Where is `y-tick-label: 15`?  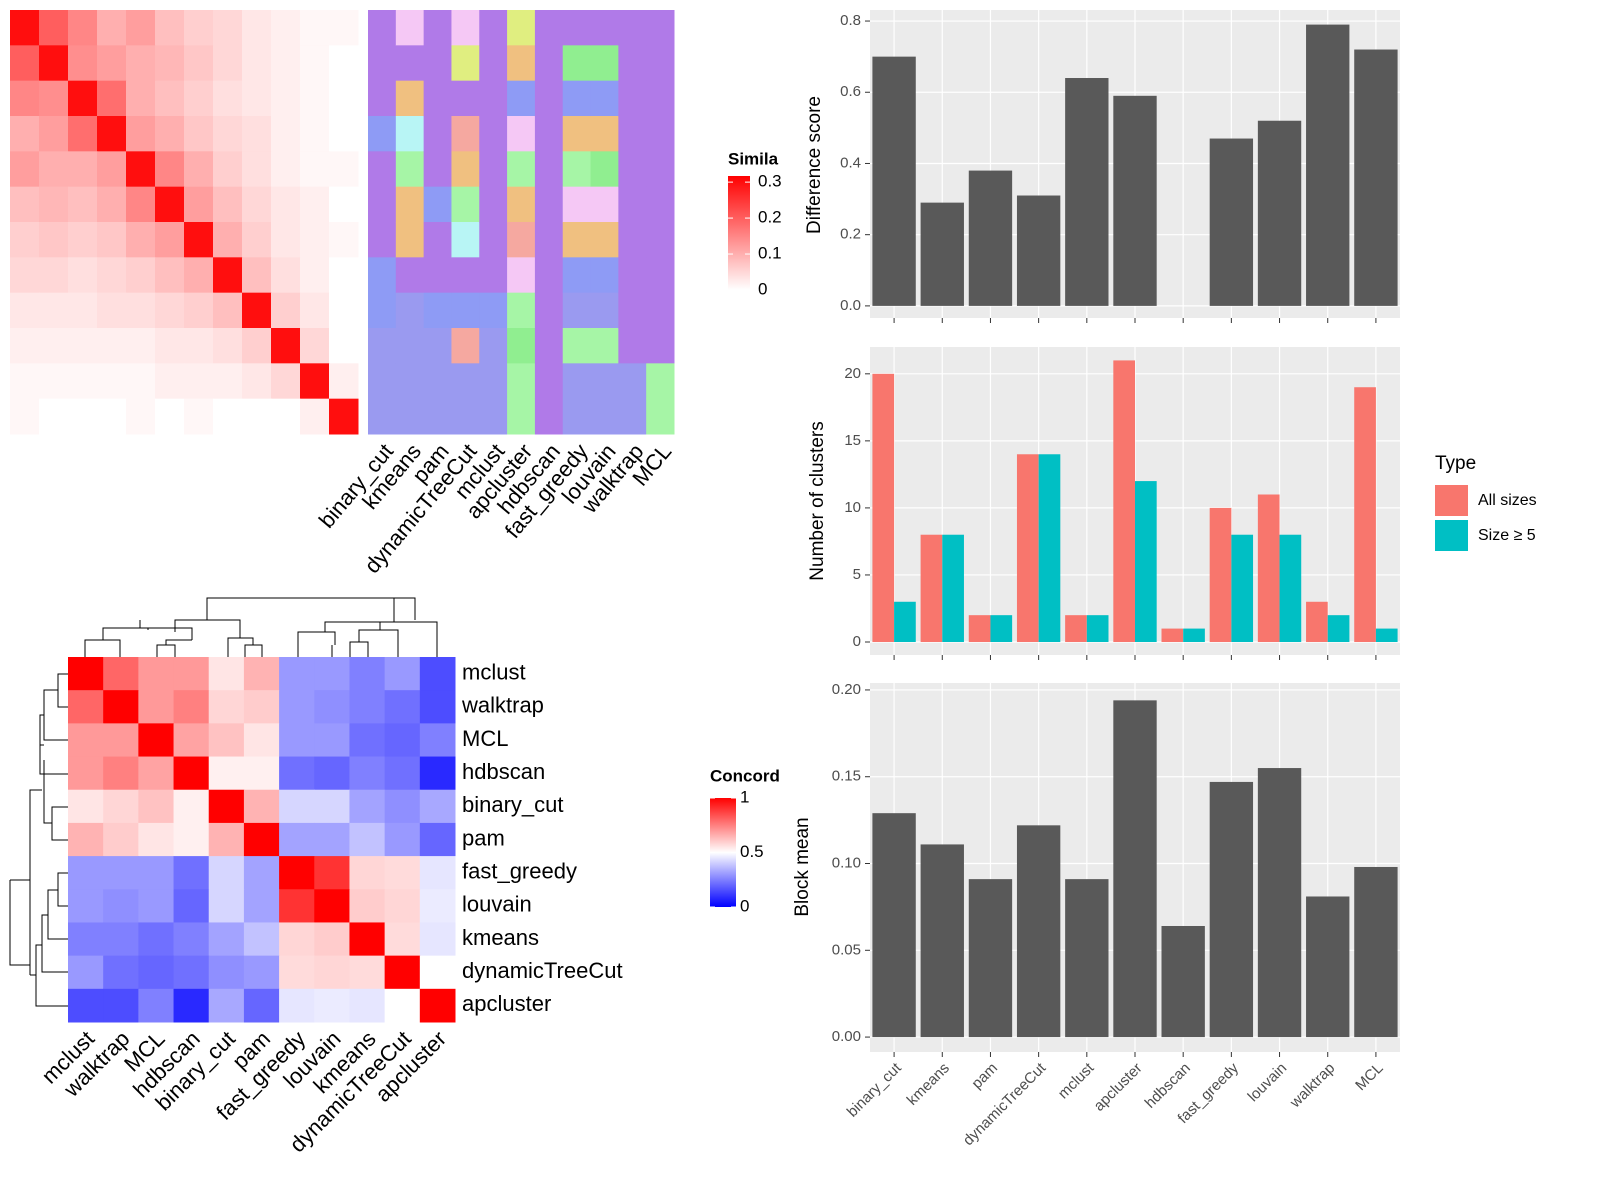
y-tick-label: 15 is located at coordinates (852, 440).